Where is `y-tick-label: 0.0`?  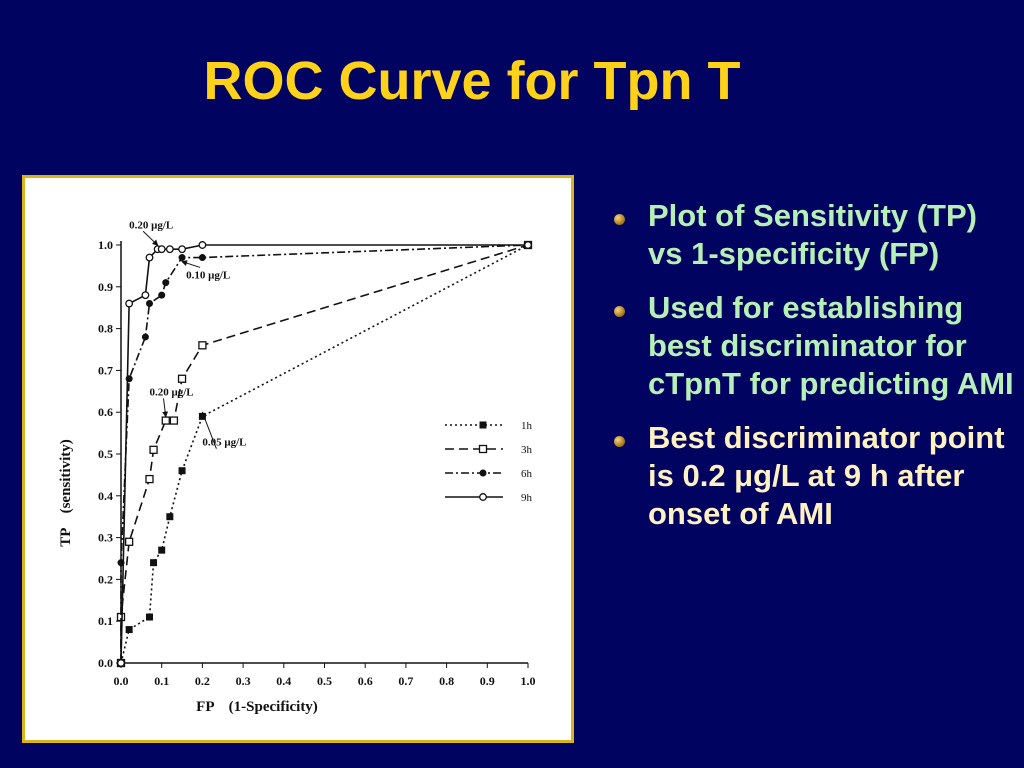 y-tick-label: 0.0 is located at coordinates (105, 663).